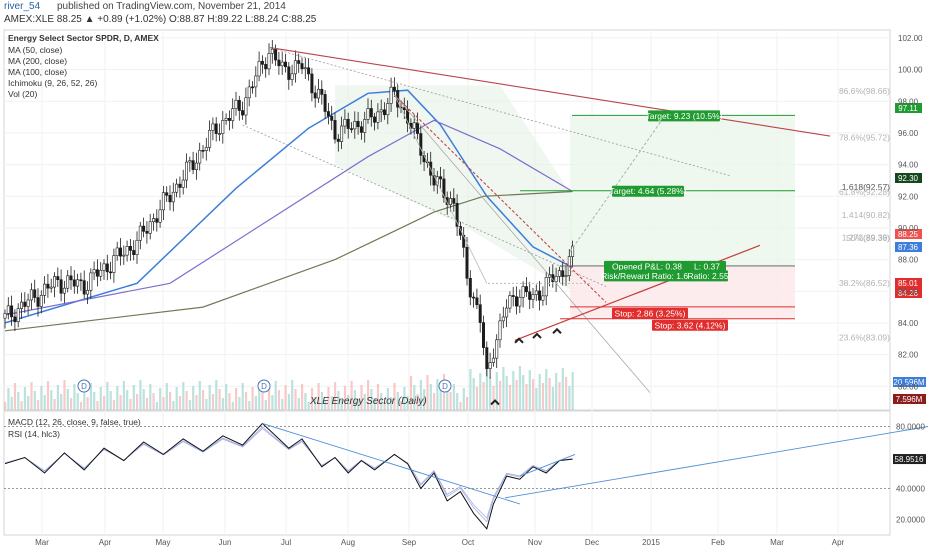  What do you see at coordinates (648, 191) in the screenshot?
I see `trade-box-target: Target: 4.64 (5.28%)` at bounding box center [648, 191].